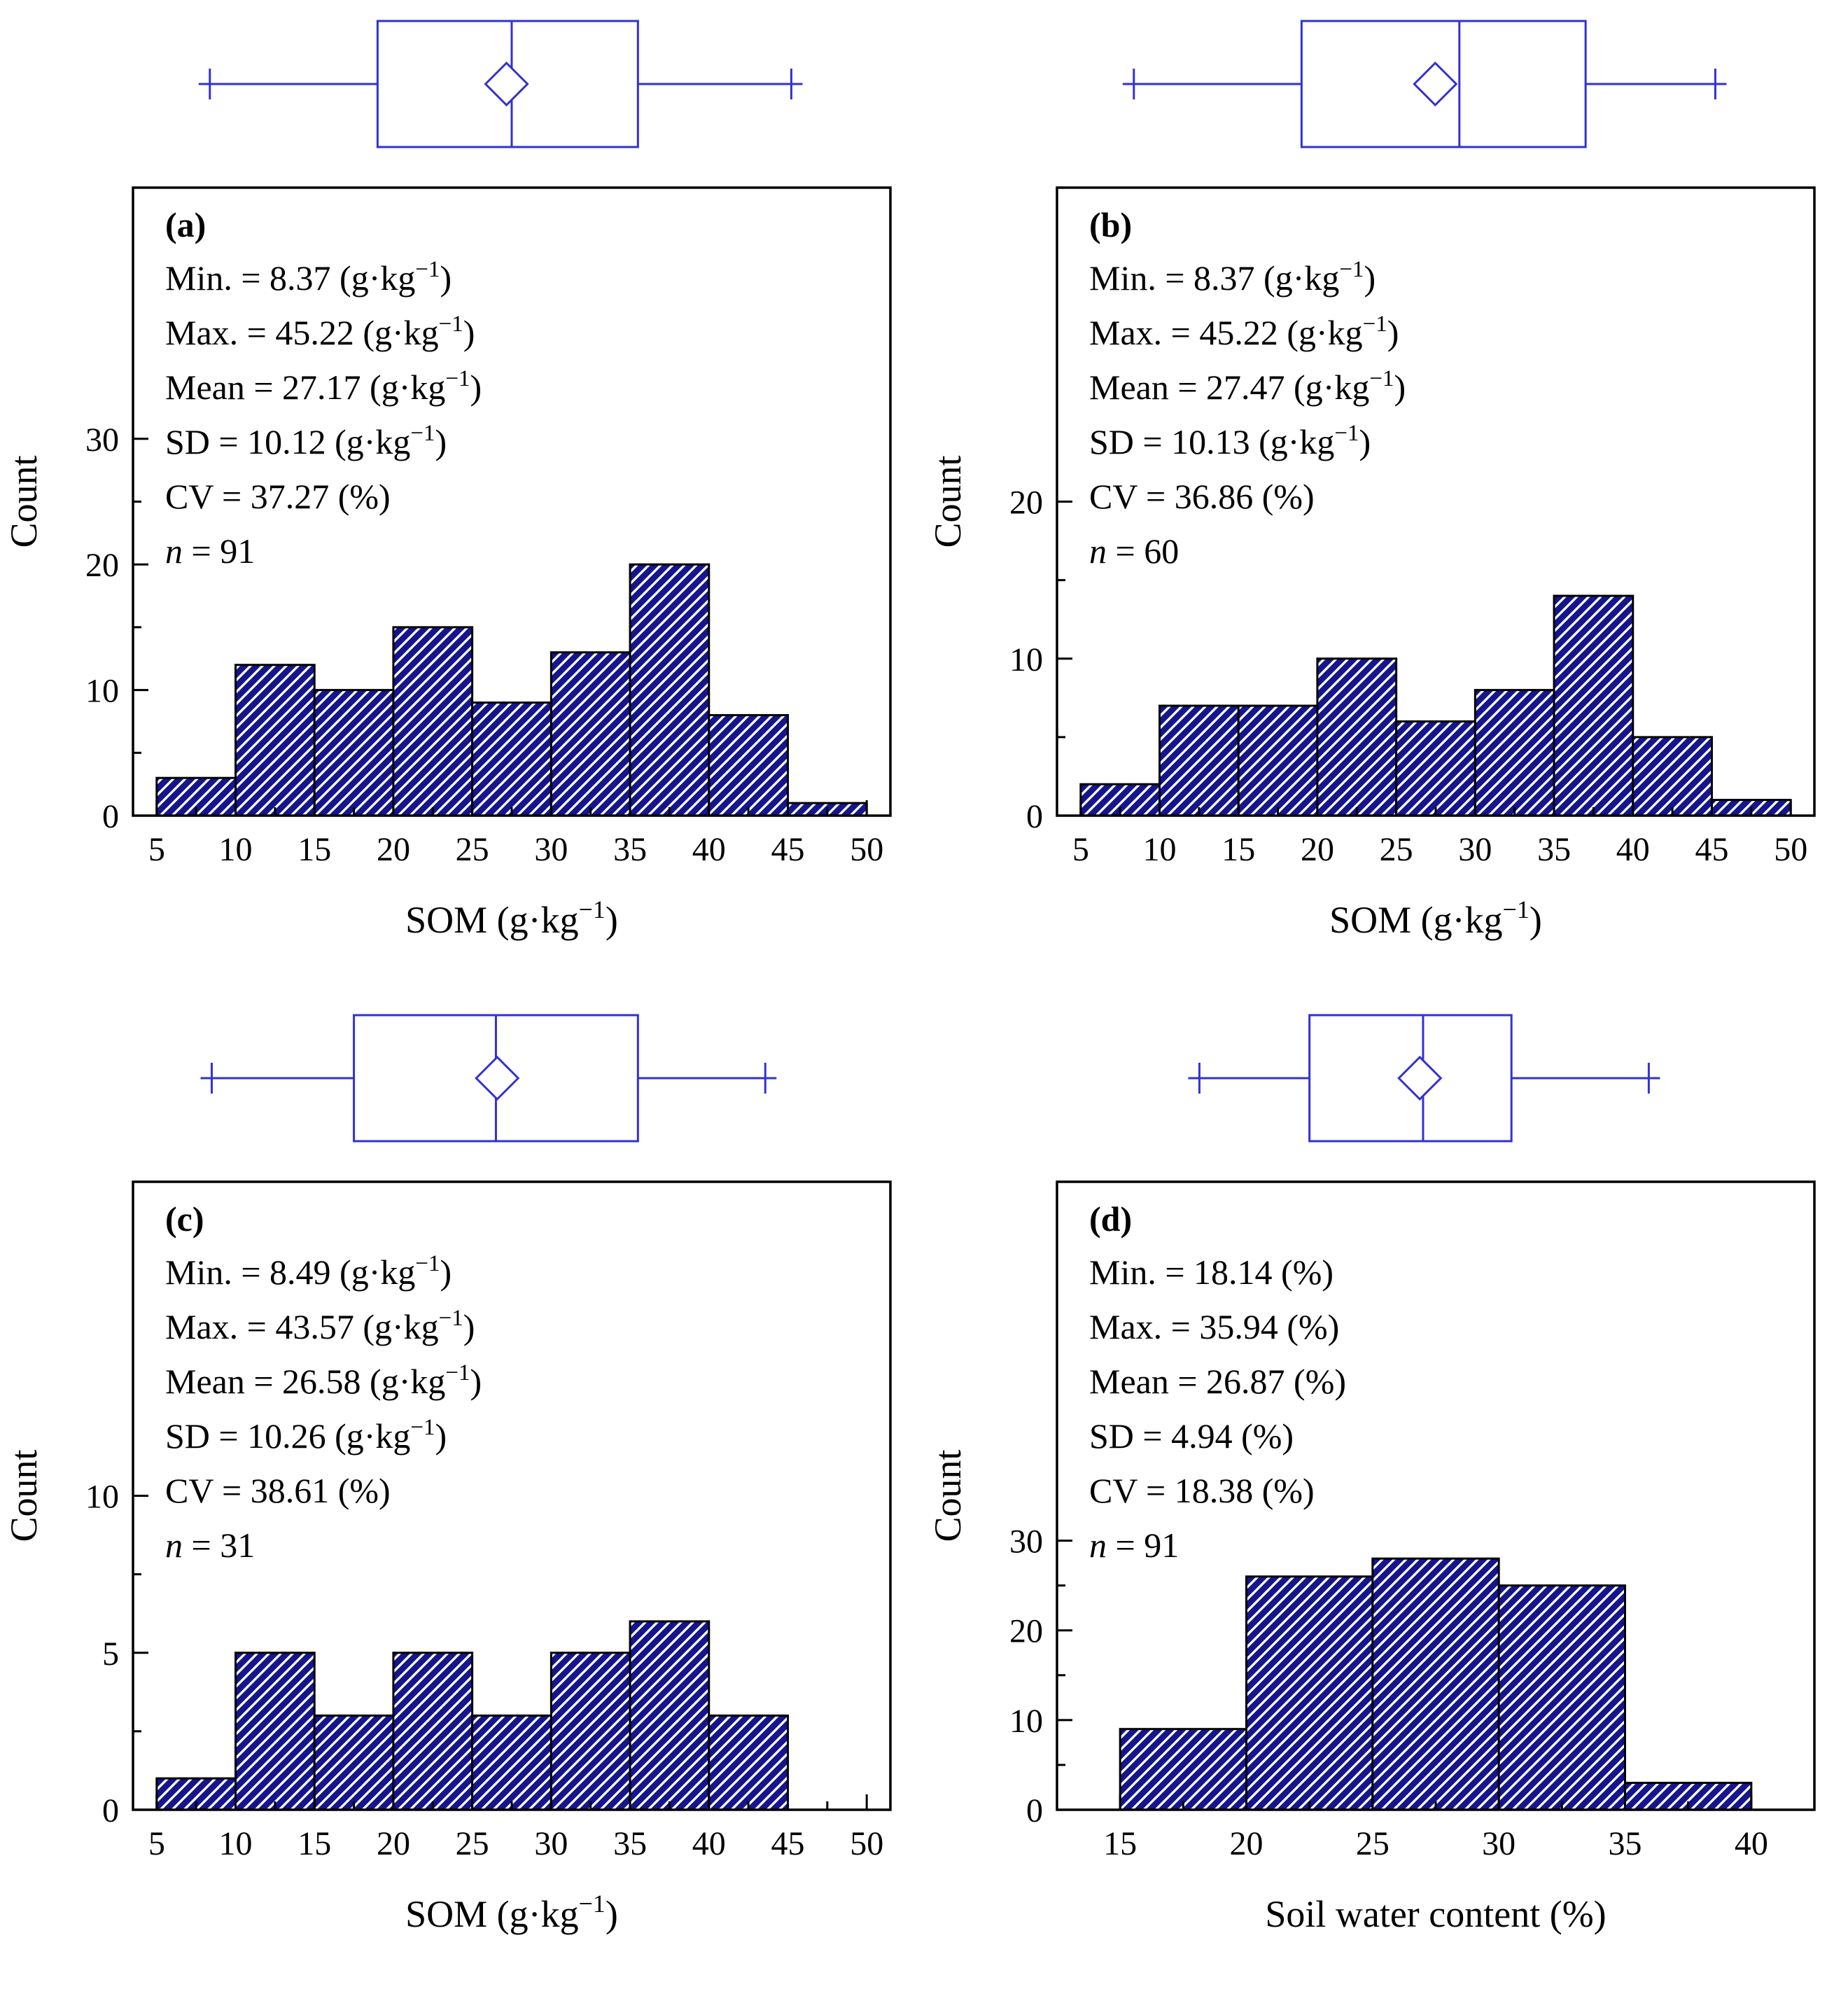  I want to click on panel-label: (d), so click(1110, 1218).